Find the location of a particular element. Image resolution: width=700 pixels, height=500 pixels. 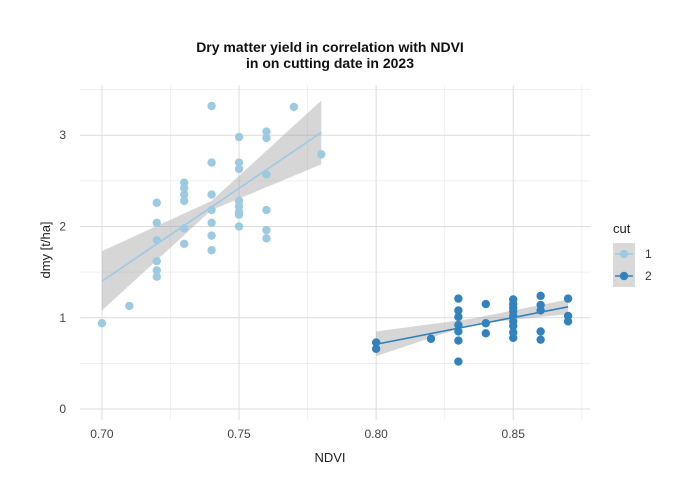

y-axis-title: dmy [t/ha] is located at coordinates (45, 249).